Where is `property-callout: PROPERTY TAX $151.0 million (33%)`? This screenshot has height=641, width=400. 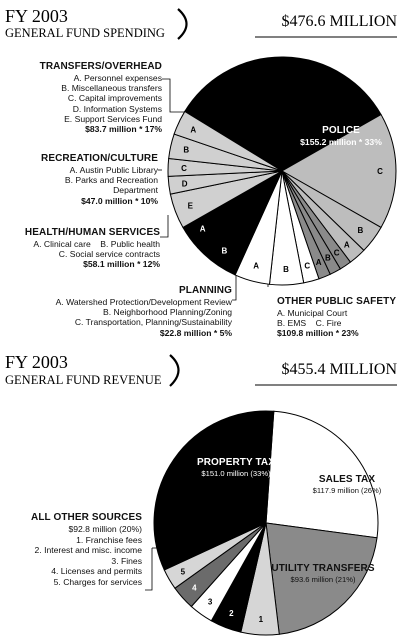 property-callout: PROPERTY TAX $151.0 million (33%) is located at coordinates (236, 468).